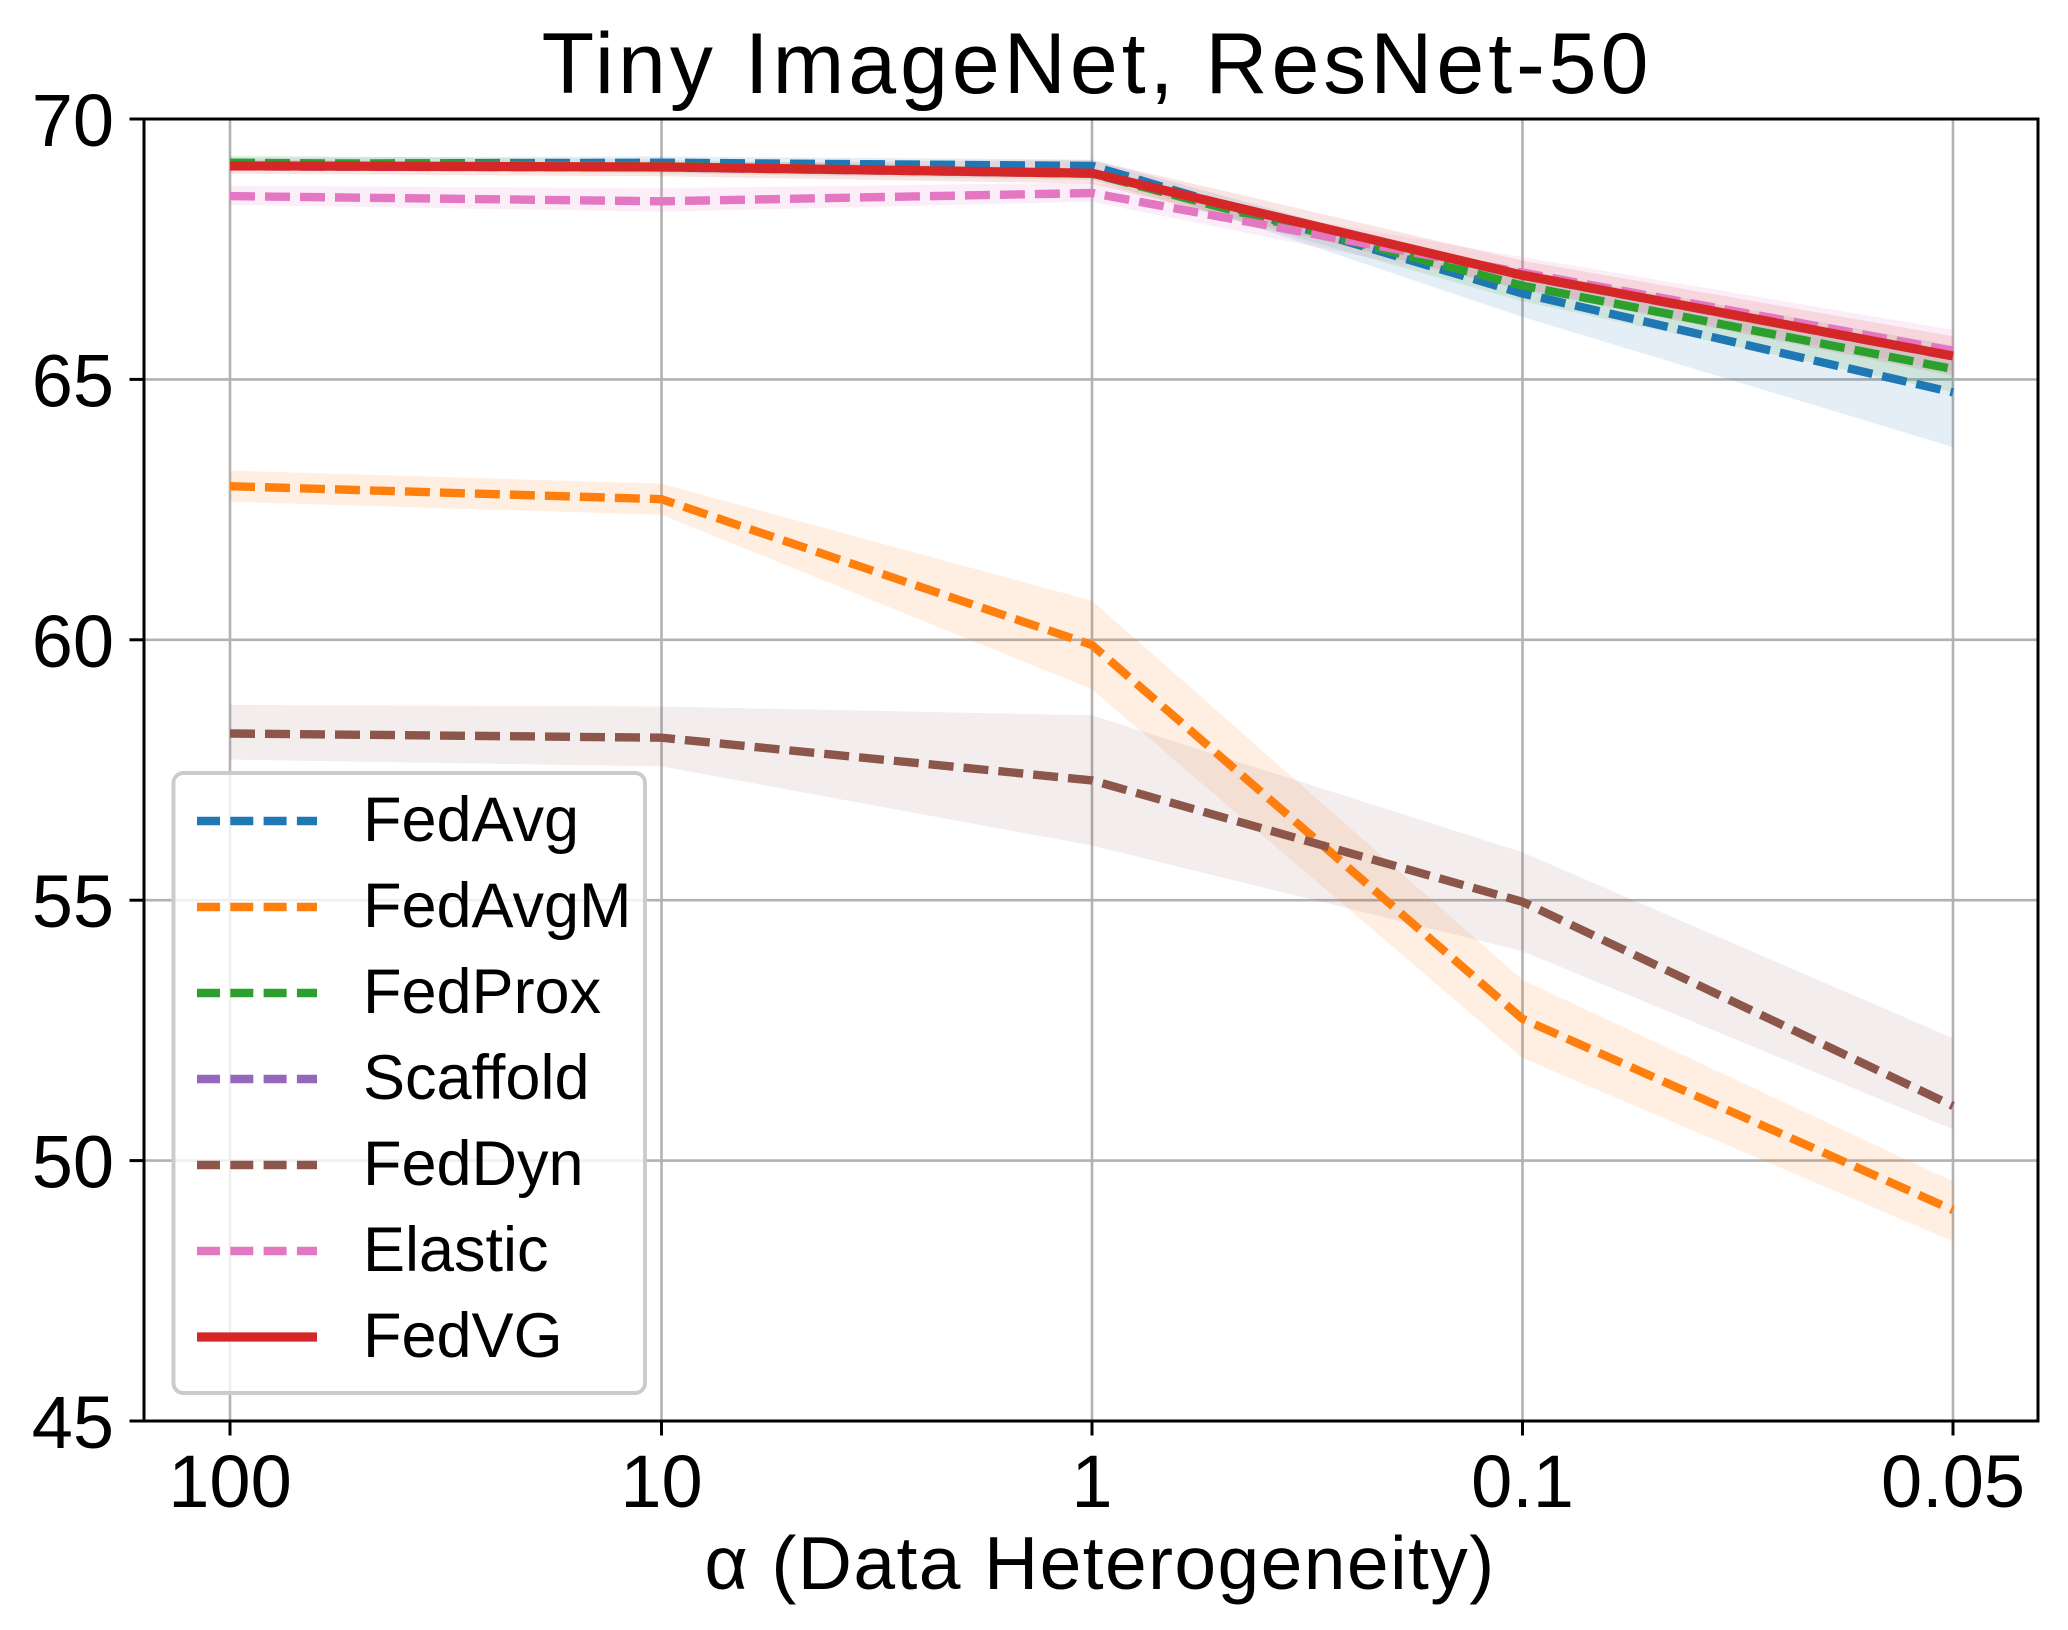 The image size is (2068, 1630). I want to click on svg-text: 100, so click(229, 1481).